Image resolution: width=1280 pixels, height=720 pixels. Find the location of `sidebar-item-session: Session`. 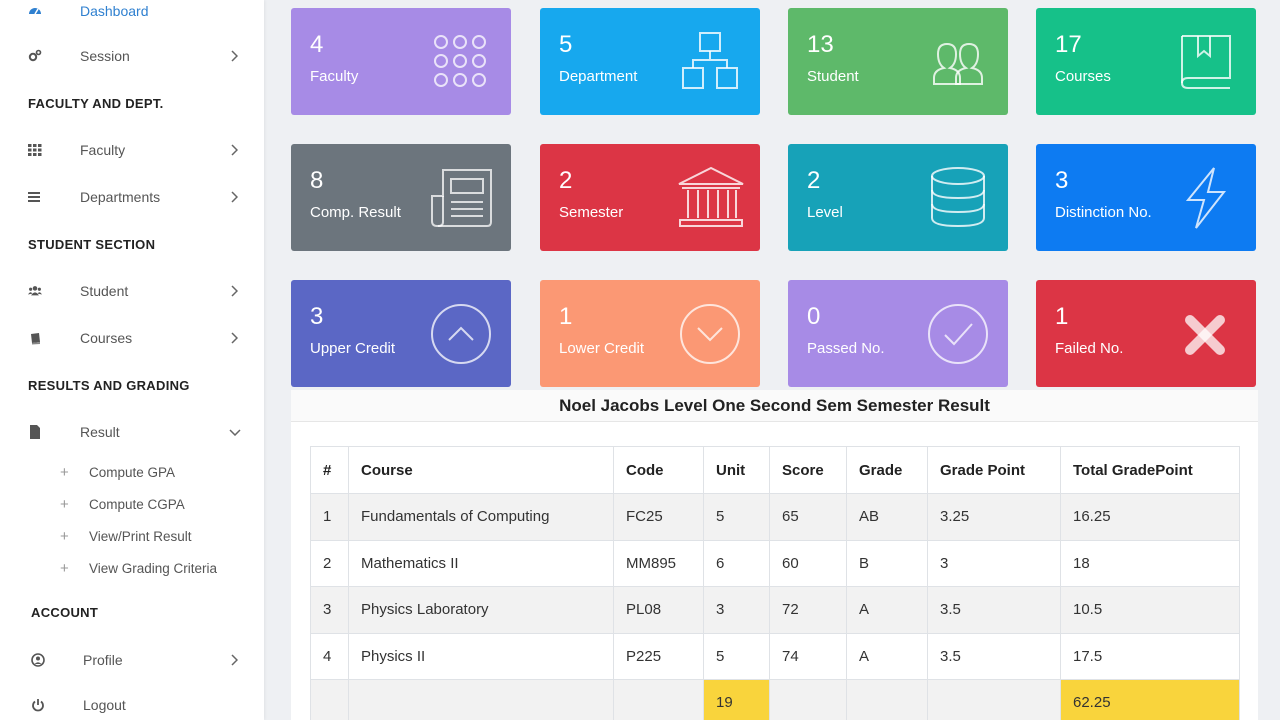

sidebar-item-session: Session is located at coordinates (132, 56).